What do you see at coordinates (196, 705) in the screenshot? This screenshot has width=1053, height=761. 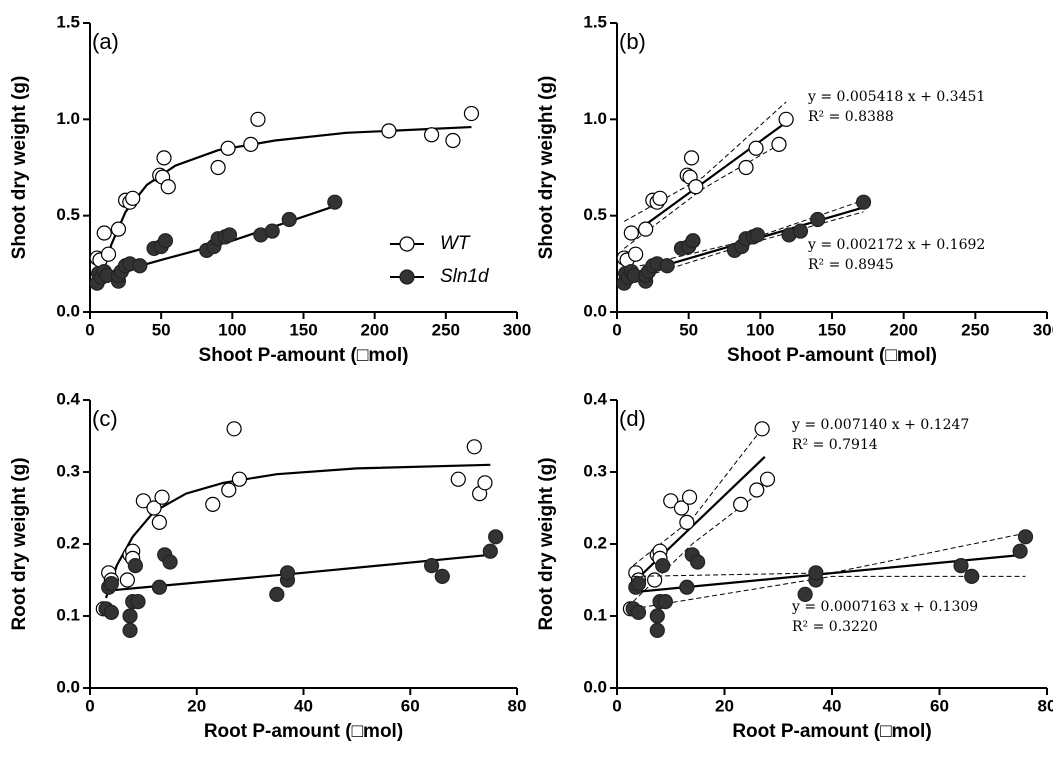 I see `x-tick-label: 20` at bounding box center [196, 705].